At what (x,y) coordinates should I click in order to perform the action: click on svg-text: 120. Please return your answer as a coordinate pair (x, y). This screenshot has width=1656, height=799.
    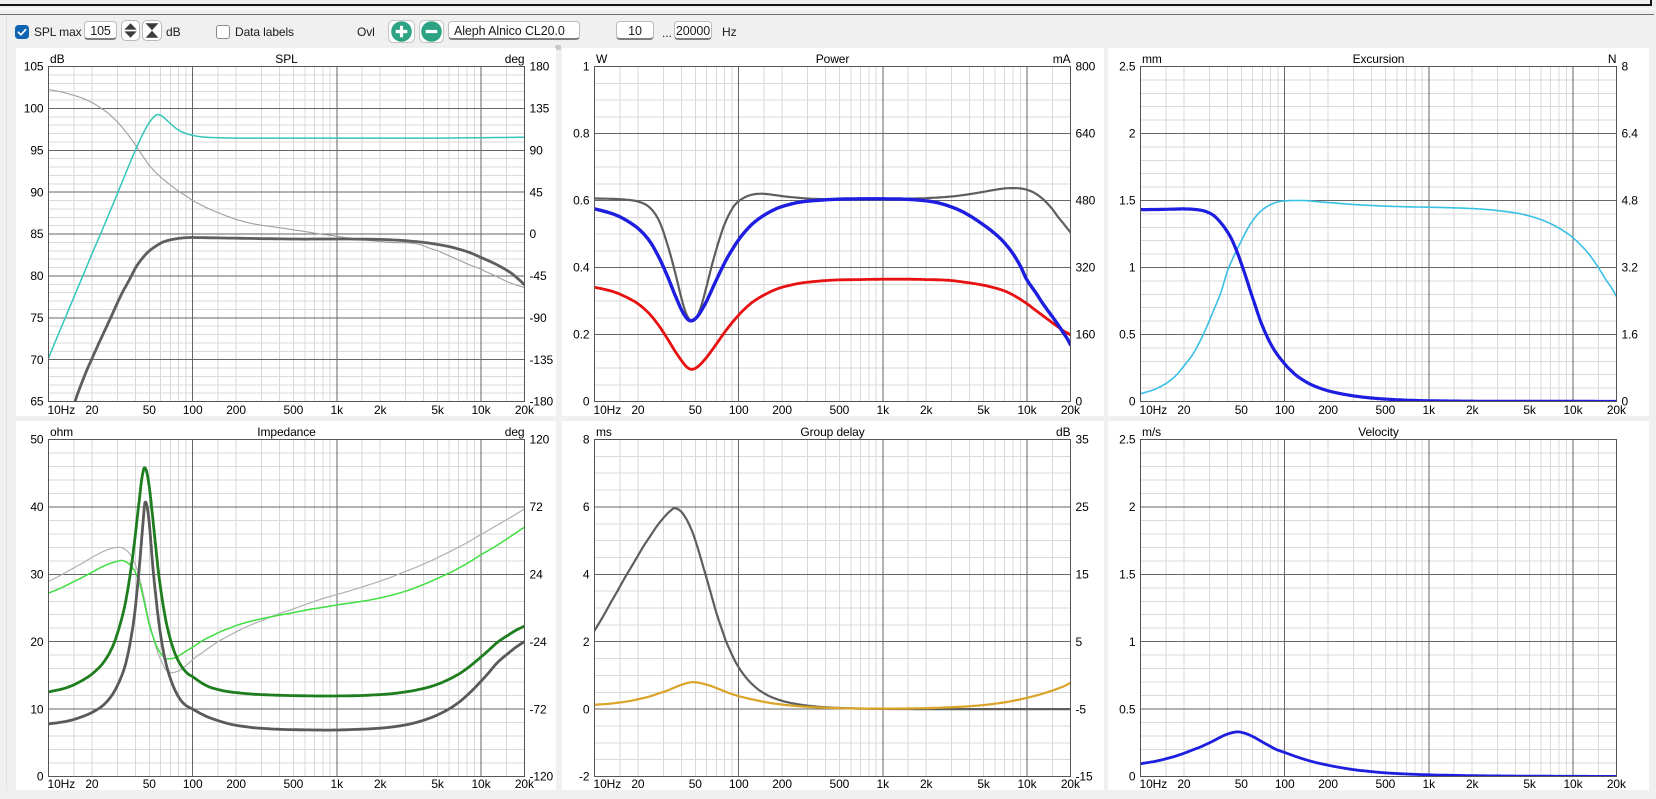
    Looking at the image, I should click on (540, 440).